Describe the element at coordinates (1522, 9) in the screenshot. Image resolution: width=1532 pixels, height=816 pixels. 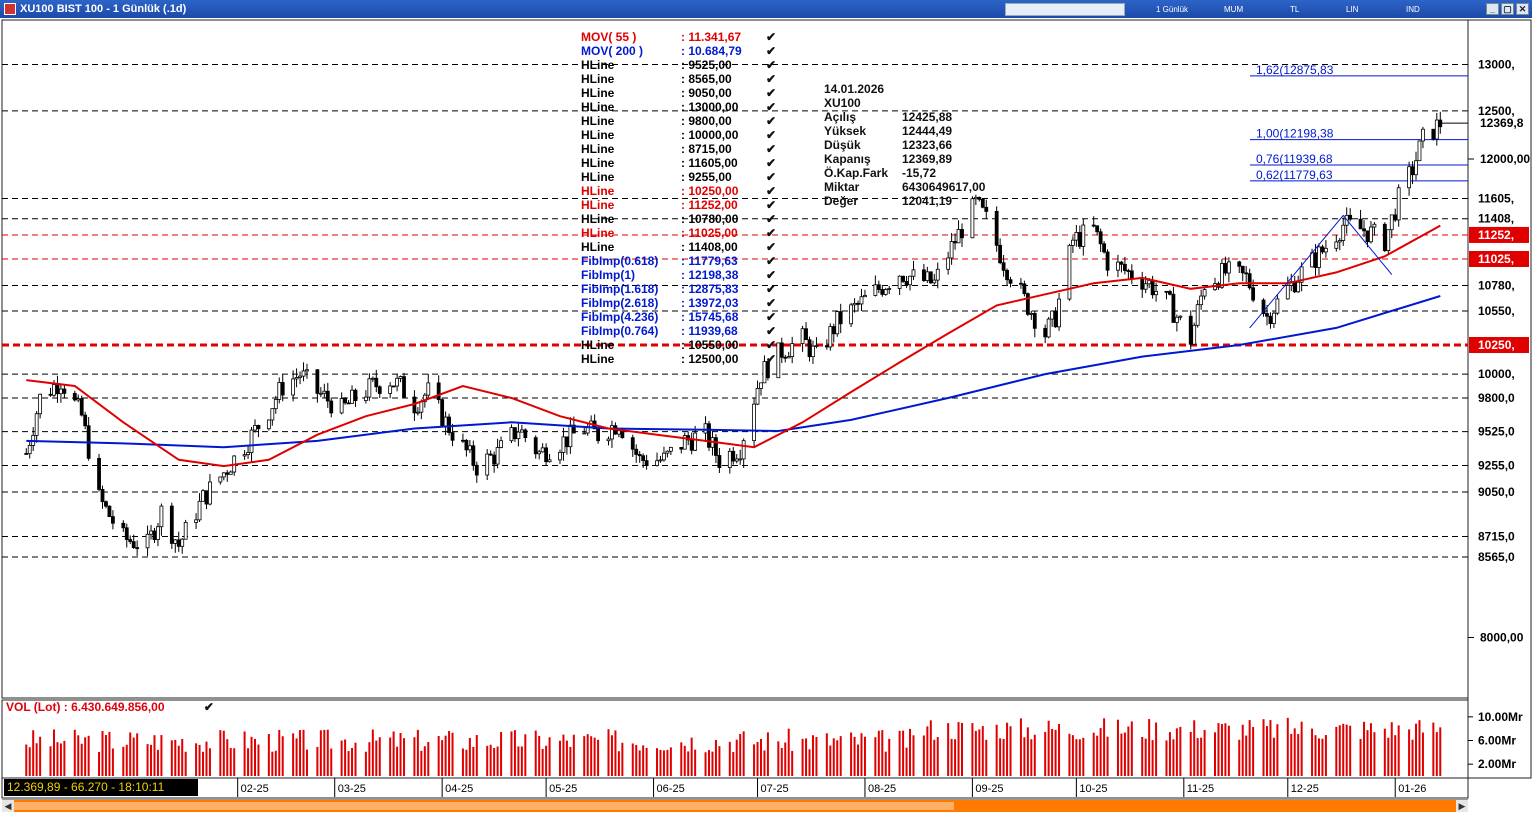
I see `close-button: ✕` at that location.